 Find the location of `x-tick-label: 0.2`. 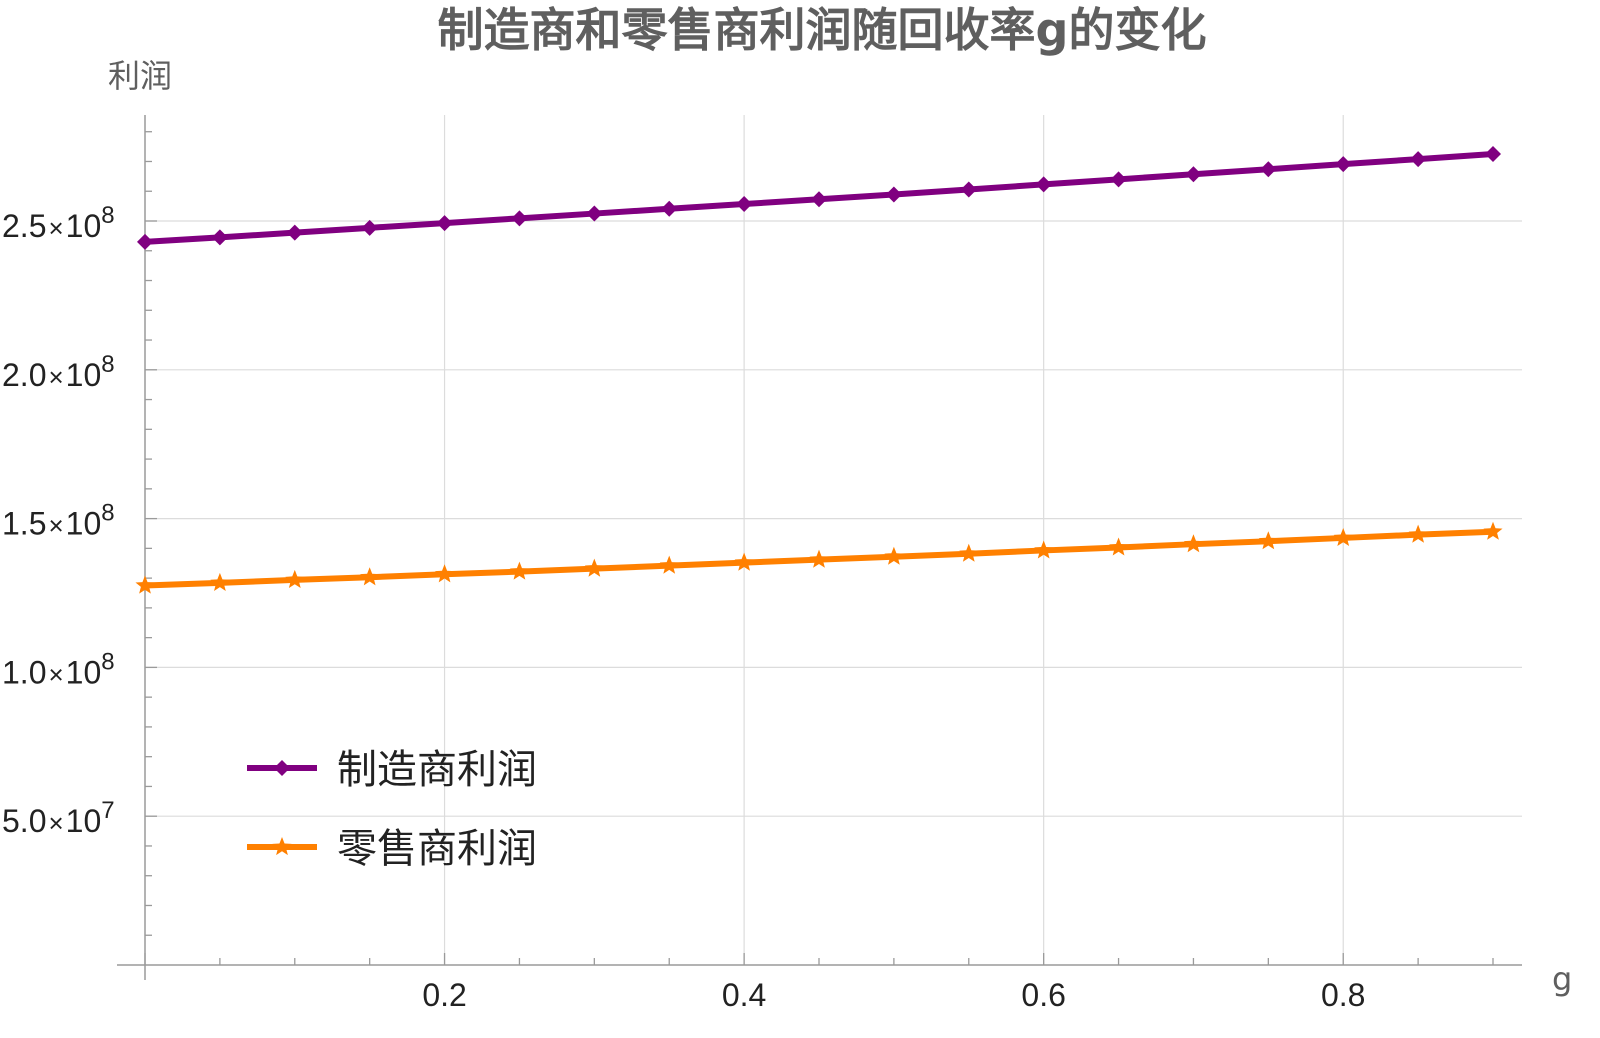

x-tick-label: 0.2 is located at coordinates (444, 995).